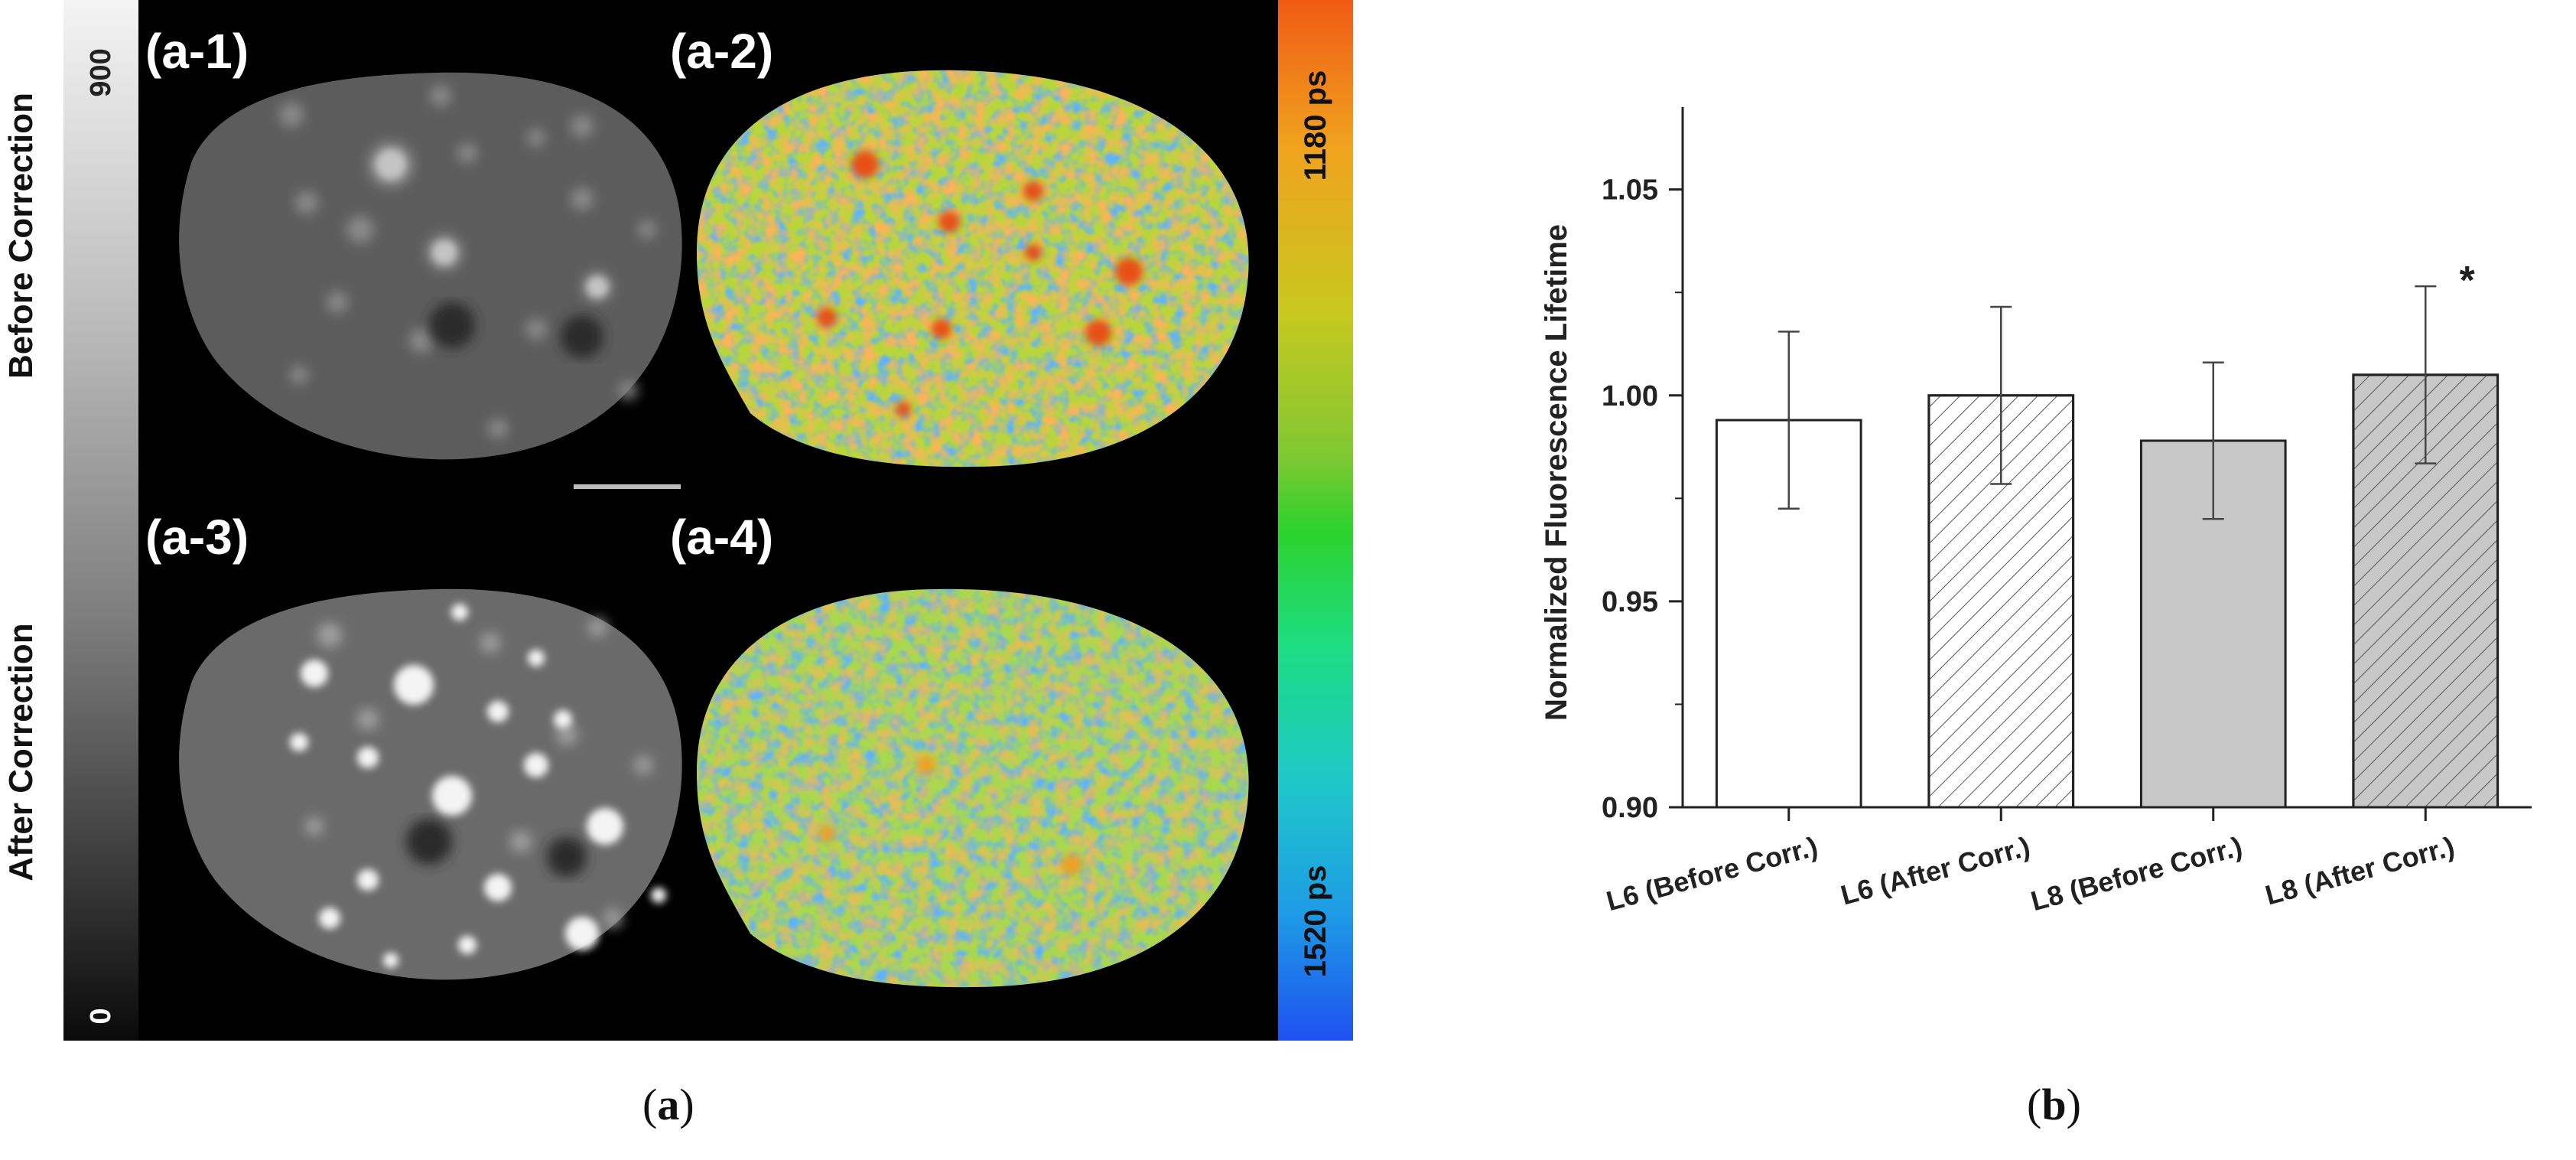 Image resolution: width=2576 pixels, height=1160 pixels. What do you see at coordinates (430, 266) in the screenshot?
I see `nucleus-a1-before` at bounding box center [430, 266].